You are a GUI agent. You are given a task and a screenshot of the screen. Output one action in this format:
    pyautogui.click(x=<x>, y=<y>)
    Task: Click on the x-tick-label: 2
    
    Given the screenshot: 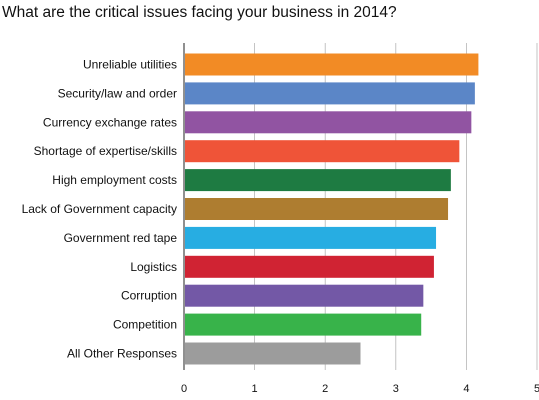 What is the action you would take?
    pyautogui.click(x=325, y=389)
    